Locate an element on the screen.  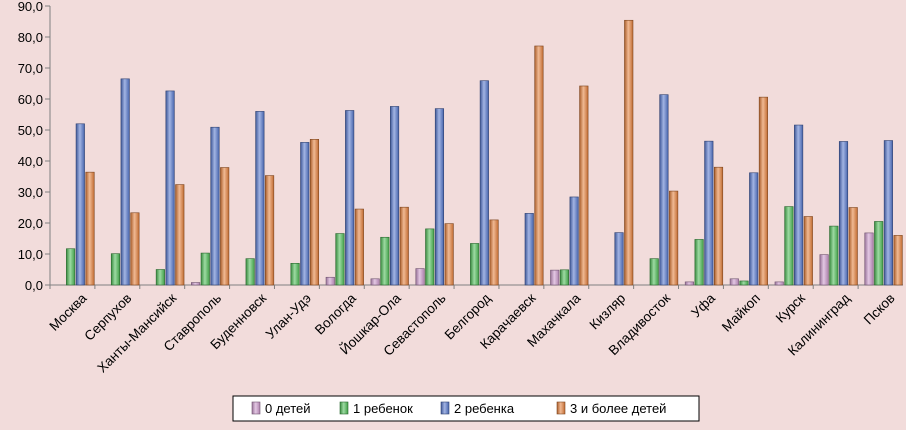
bar-3-и-более-детей-севастополь is located at coordinates (449, 254).